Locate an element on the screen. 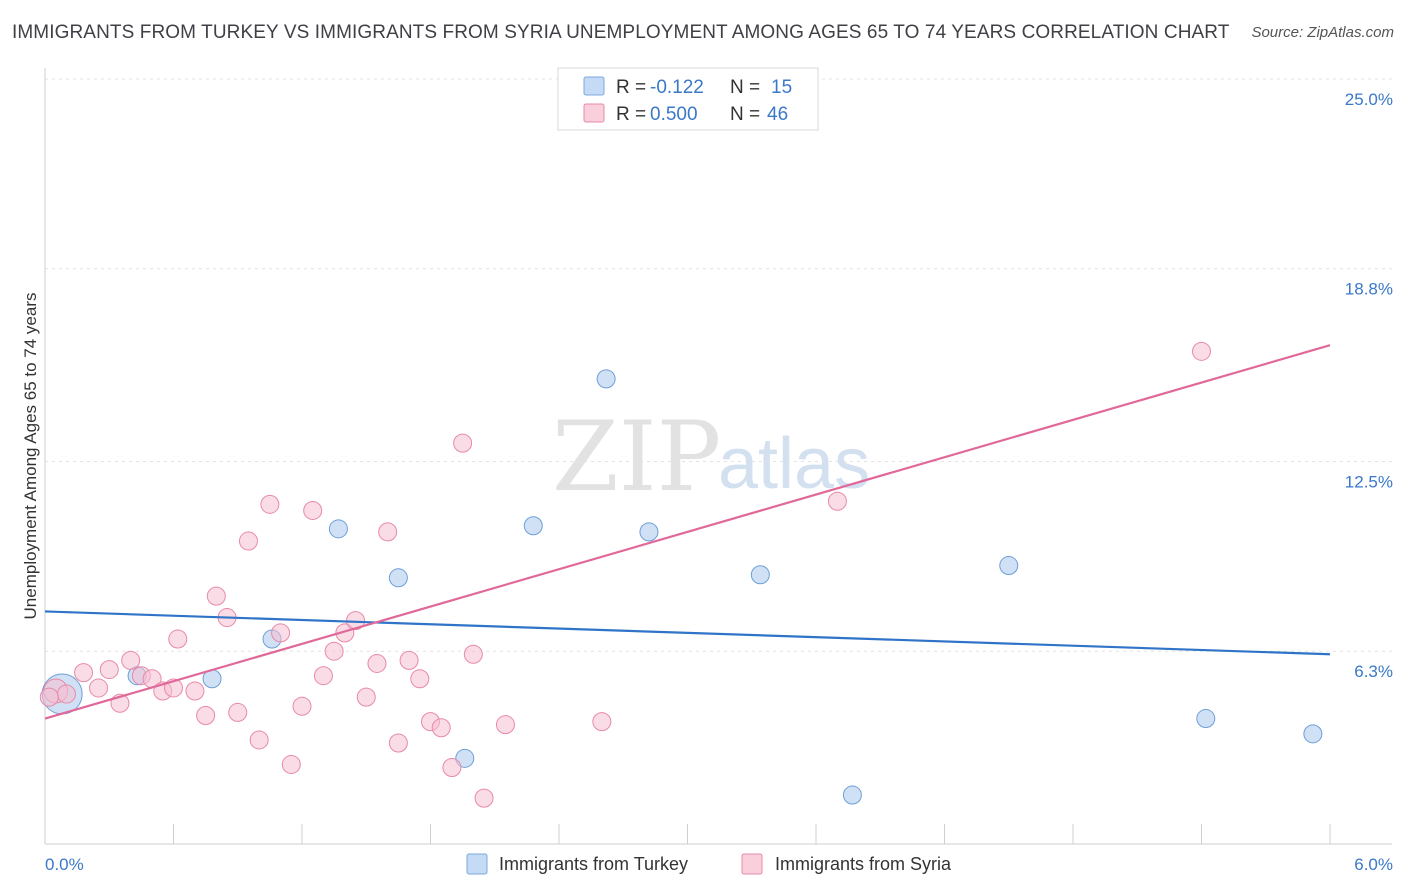  legend-n-value-turkey: 15 is located at coordinates (781, 87).